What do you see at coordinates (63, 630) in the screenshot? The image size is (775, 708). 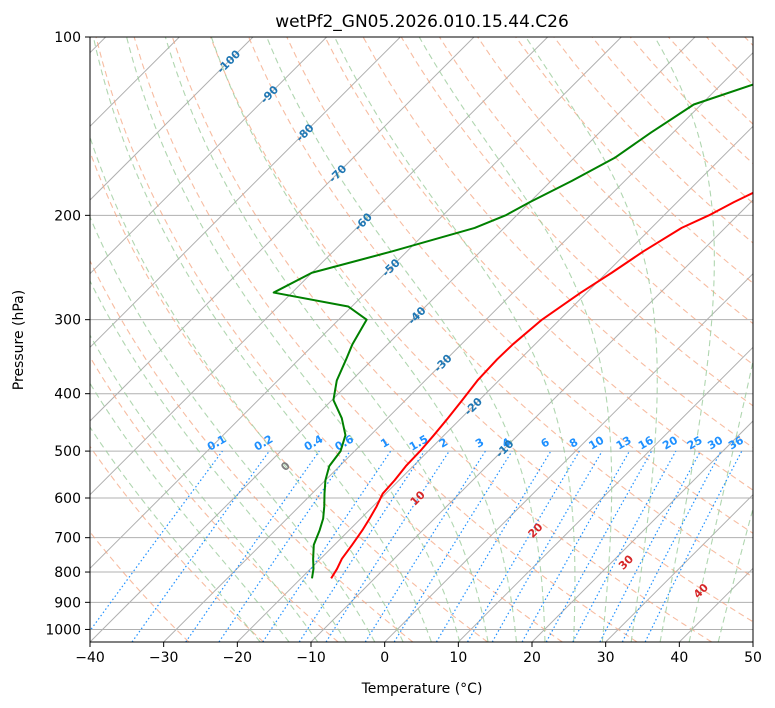 I see `y-tick-label: 1000` at bounding box center [63, 630].